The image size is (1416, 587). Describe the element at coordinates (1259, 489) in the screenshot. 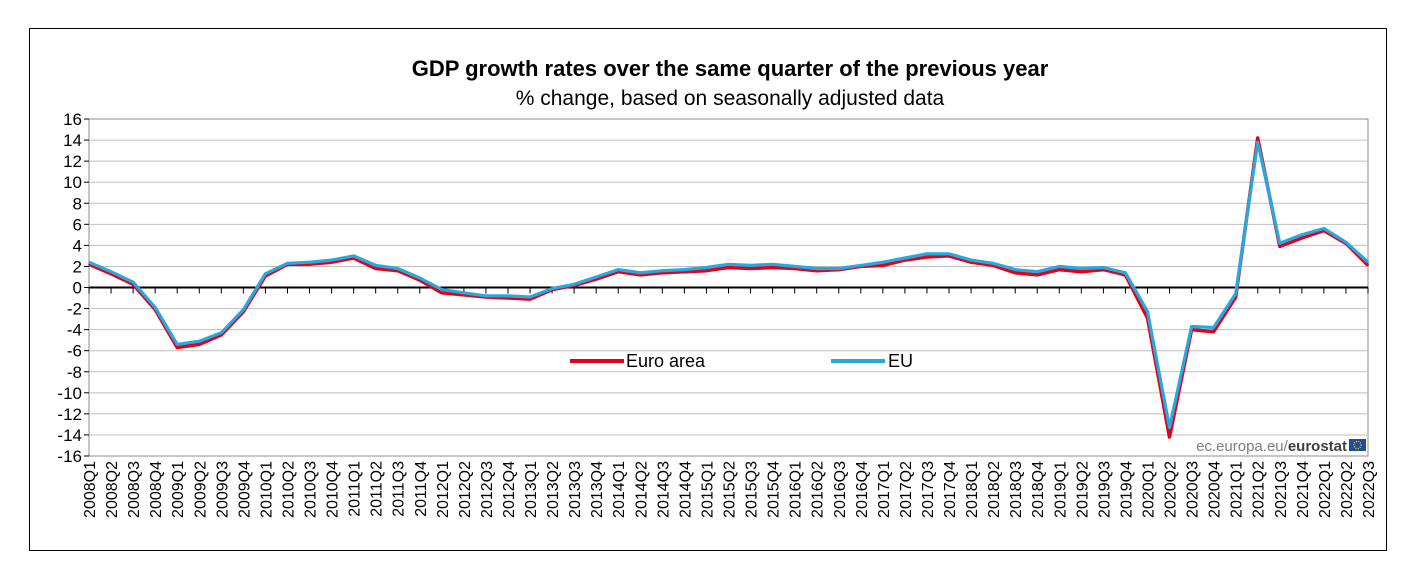

I see `x-tick-label: 2021Q2` at that location.